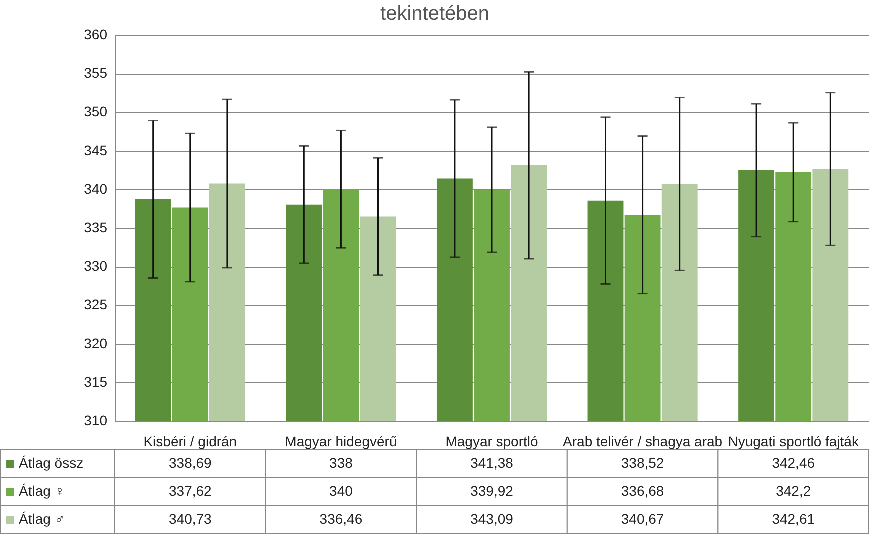 This screenshot has width=876, height=558. What do you see at coordinates (342, 463) in the screenshot?
I see `data-label: 338` at bounding box center [342, 463].